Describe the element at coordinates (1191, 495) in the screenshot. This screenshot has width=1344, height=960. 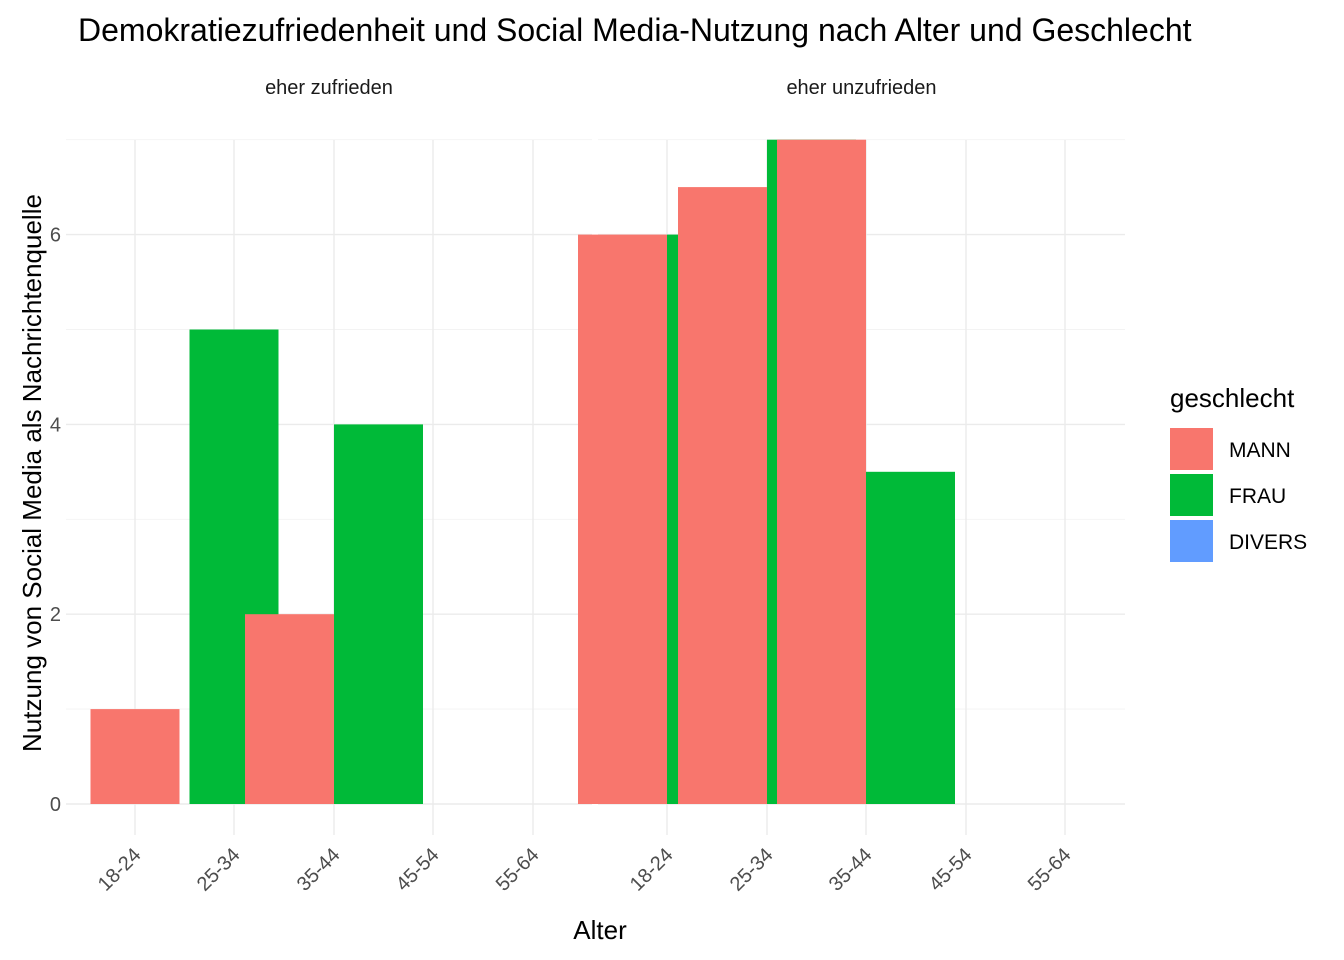
I see `legend-key-frau` at that location.